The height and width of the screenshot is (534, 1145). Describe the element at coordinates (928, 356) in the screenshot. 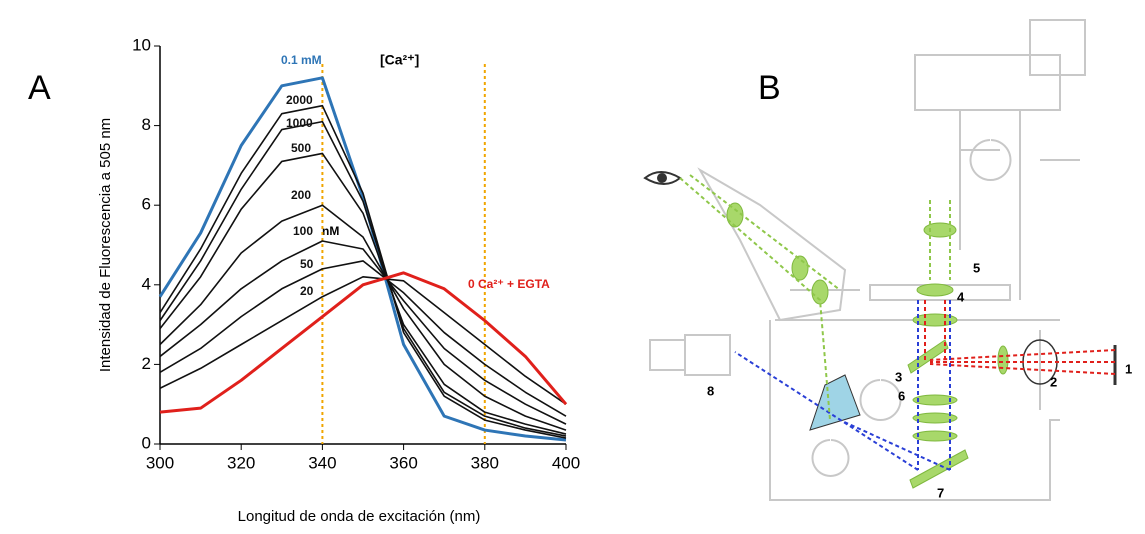

I see `dichroic` at that location.